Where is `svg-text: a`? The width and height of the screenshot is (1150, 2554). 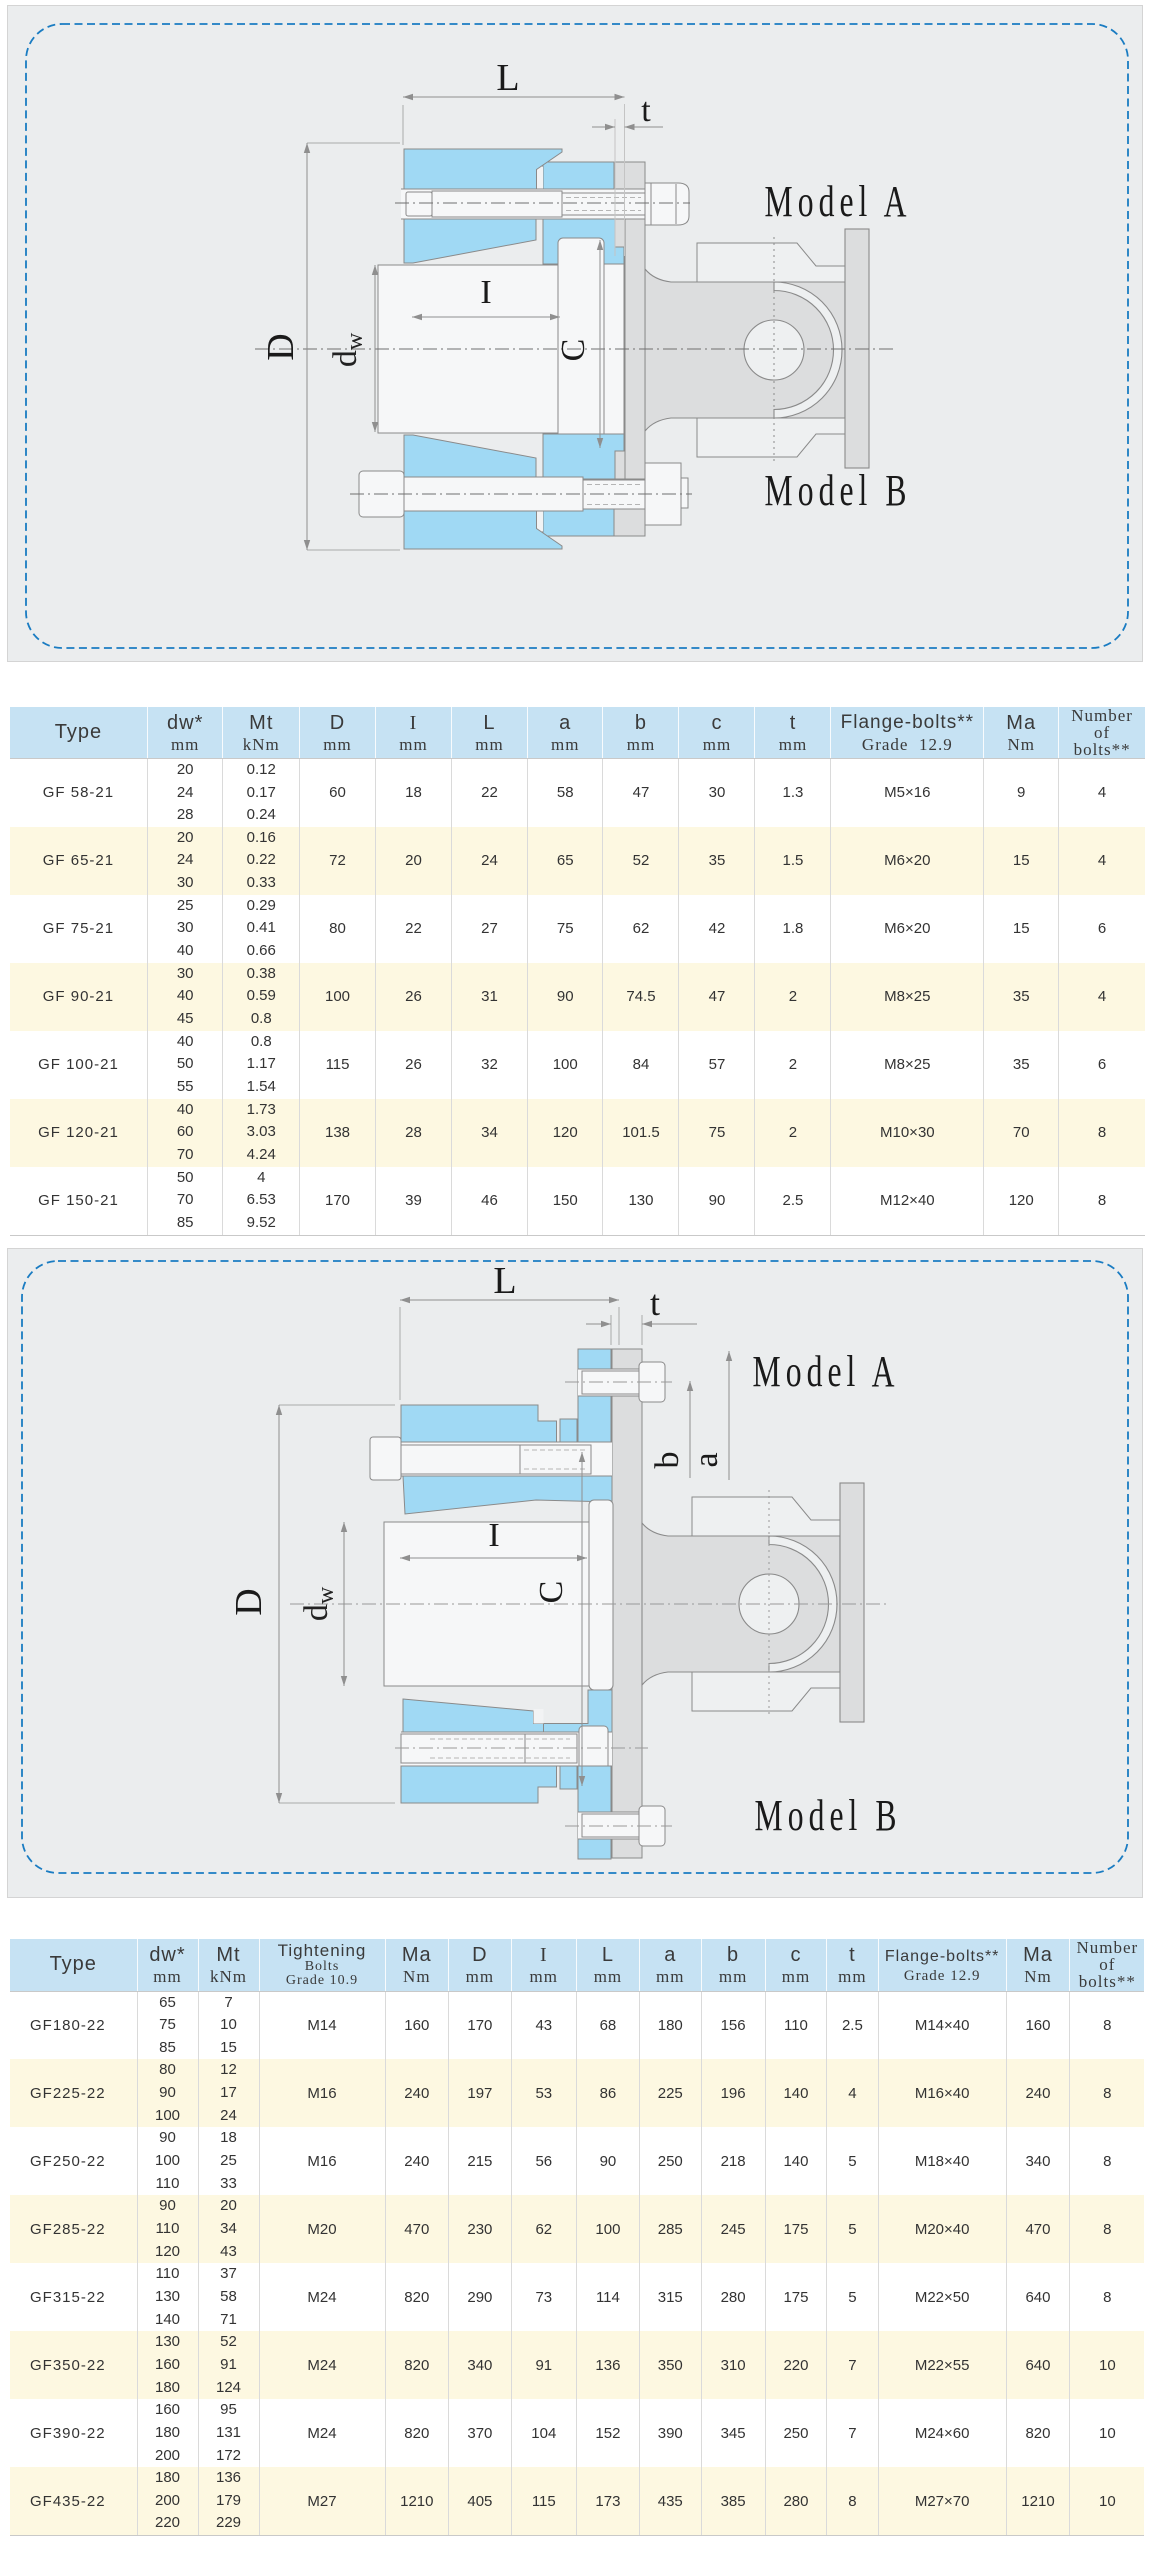
svg-text: a is located at coordinates (706, 1459).